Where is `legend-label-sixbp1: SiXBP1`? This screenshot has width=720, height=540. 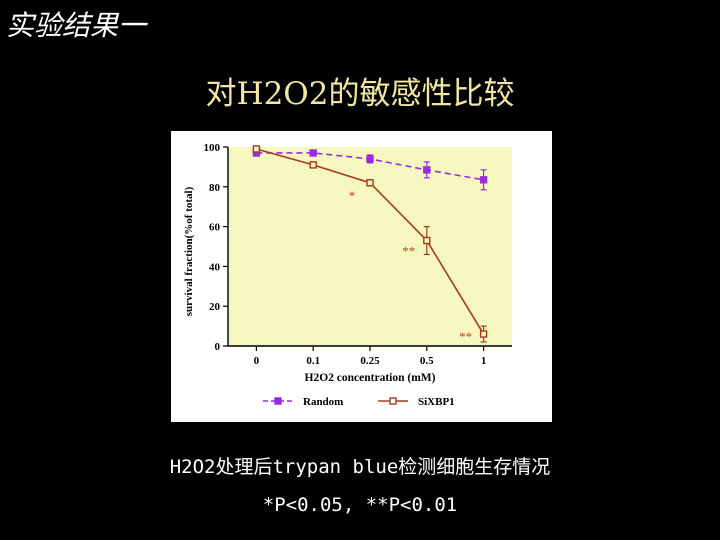
legend-label-sixbp1: SiXBP1 is located at coordinates (436, 402).